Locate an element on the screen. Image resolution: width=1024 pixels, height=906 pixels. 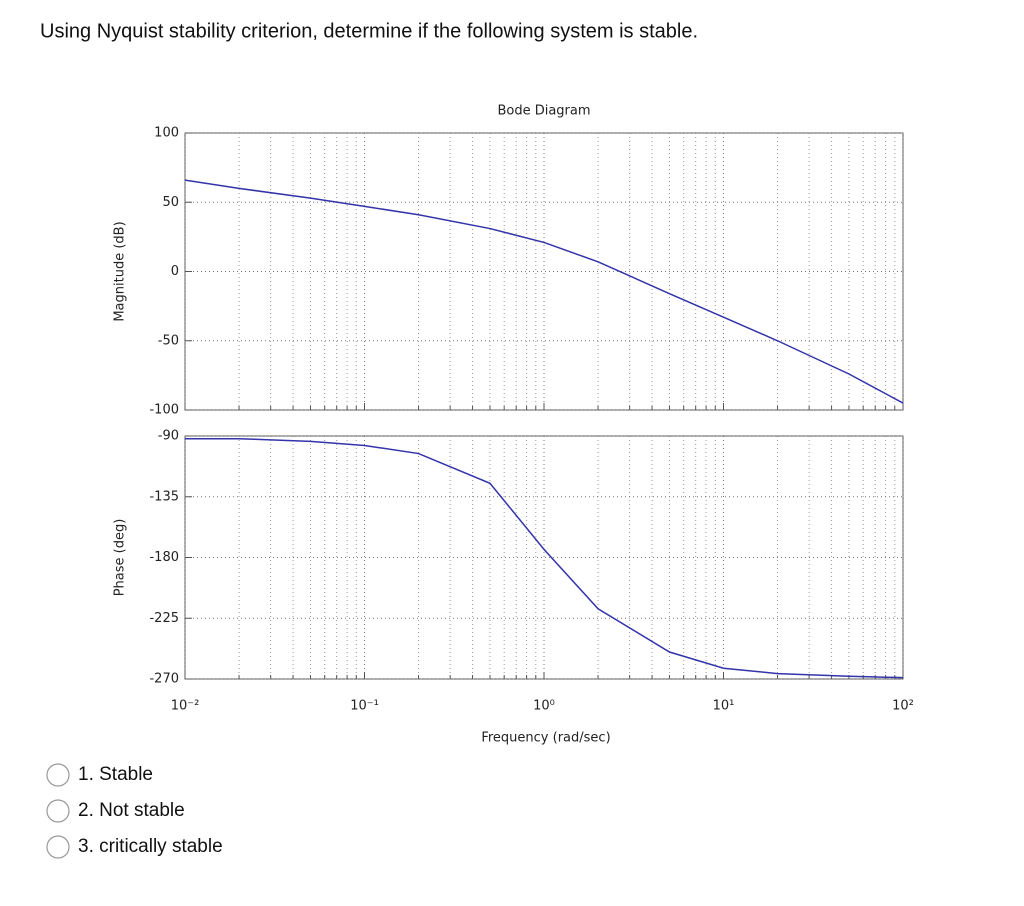
y-tick-label: -50 is located at coordinates (168, 340).